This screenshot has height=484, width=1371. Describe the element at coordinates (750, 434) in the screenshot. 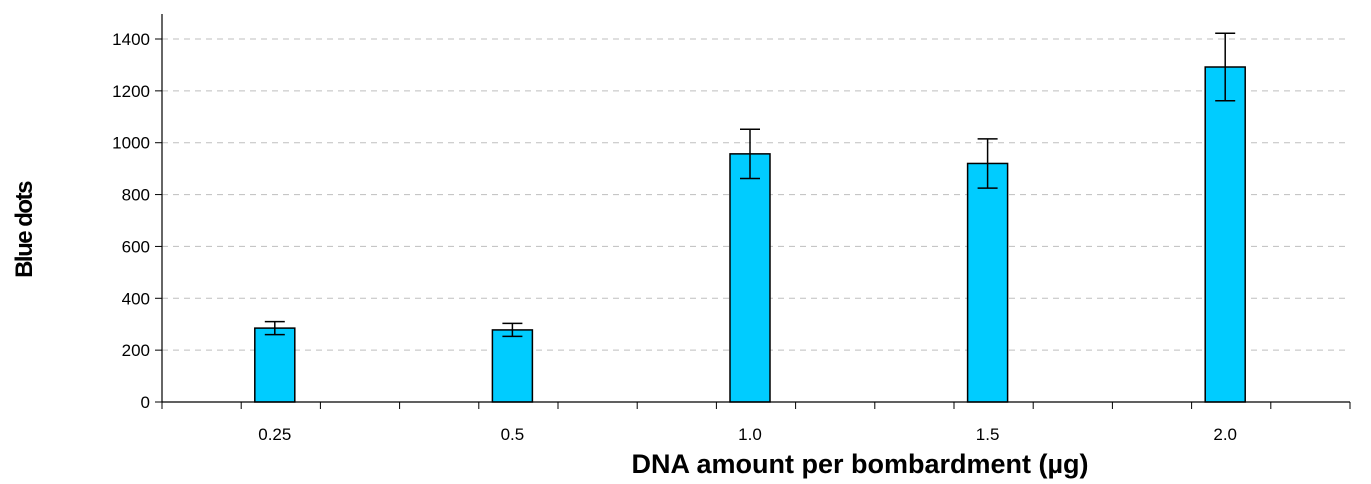

I see `x-tick-label: 1.0` at that location.